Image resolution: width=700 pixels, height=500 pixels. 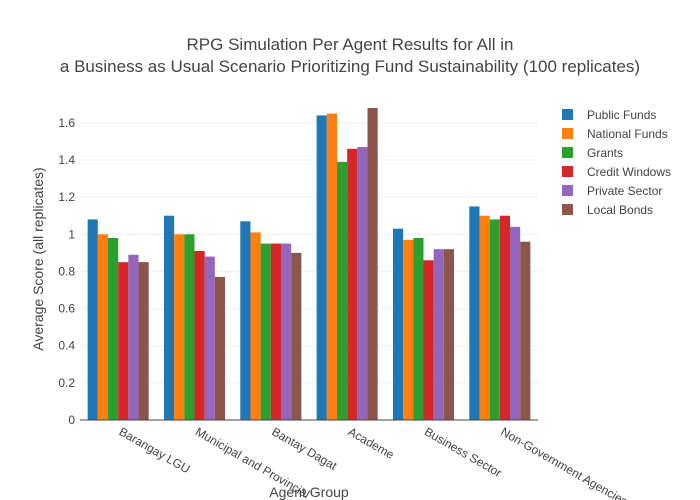 What do you see at coordinates (564, 462) in the screenshot?
I see `x-tick-label: Non-Government Agencies` at bounding box center [564, 462].